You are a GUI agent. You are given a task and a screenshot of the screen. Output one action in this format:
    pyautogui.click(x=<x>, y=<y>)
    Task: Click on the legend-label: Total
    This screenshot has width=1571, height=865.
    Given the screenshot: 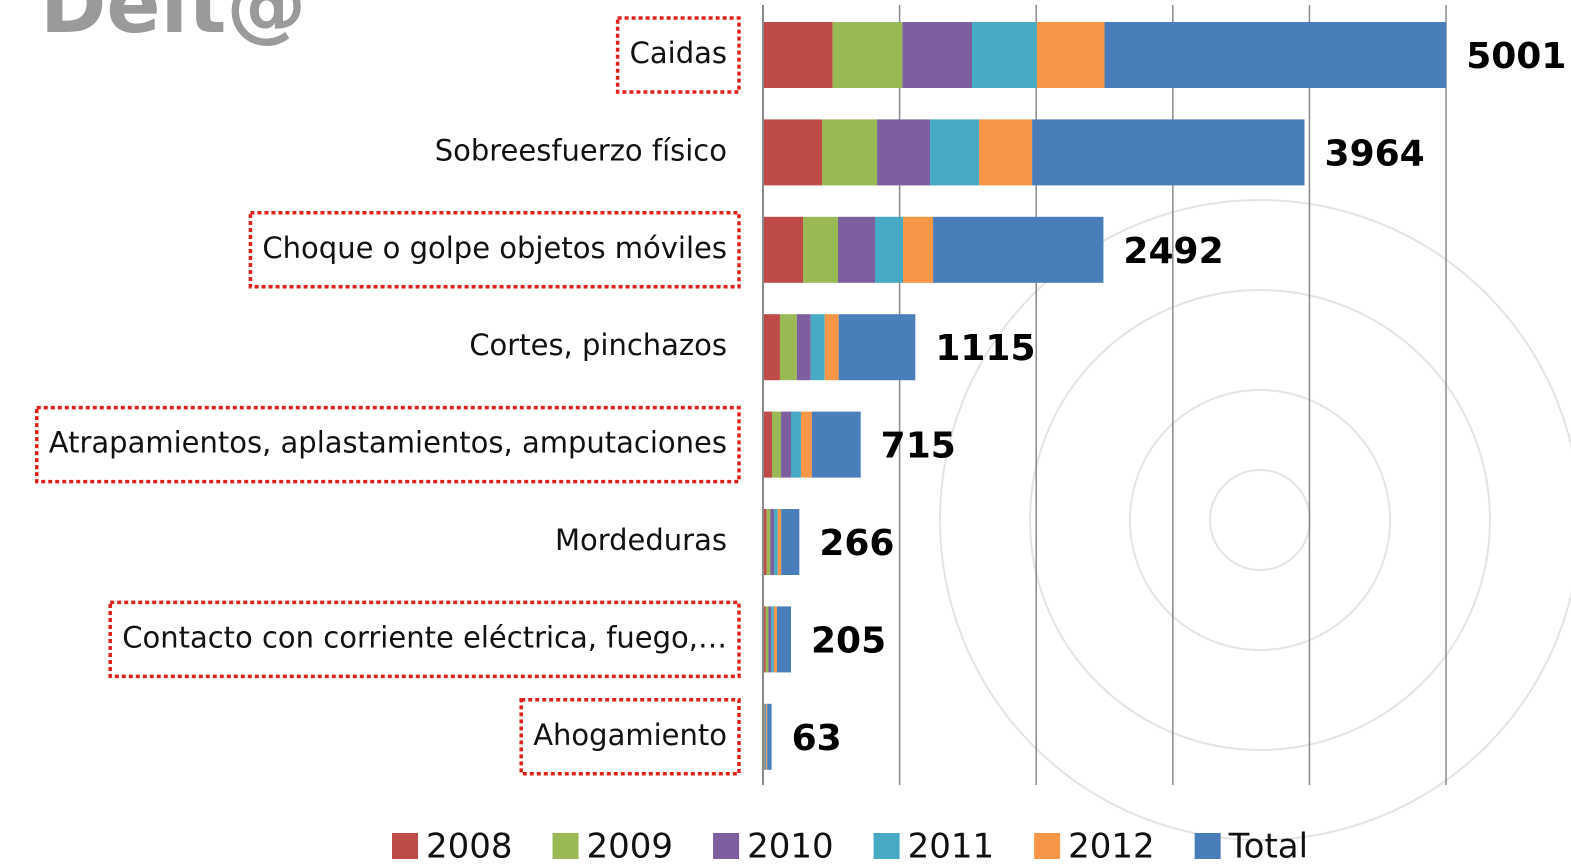 What is the action you would take?
    pyautogui.click(x=1268, y=846)
    